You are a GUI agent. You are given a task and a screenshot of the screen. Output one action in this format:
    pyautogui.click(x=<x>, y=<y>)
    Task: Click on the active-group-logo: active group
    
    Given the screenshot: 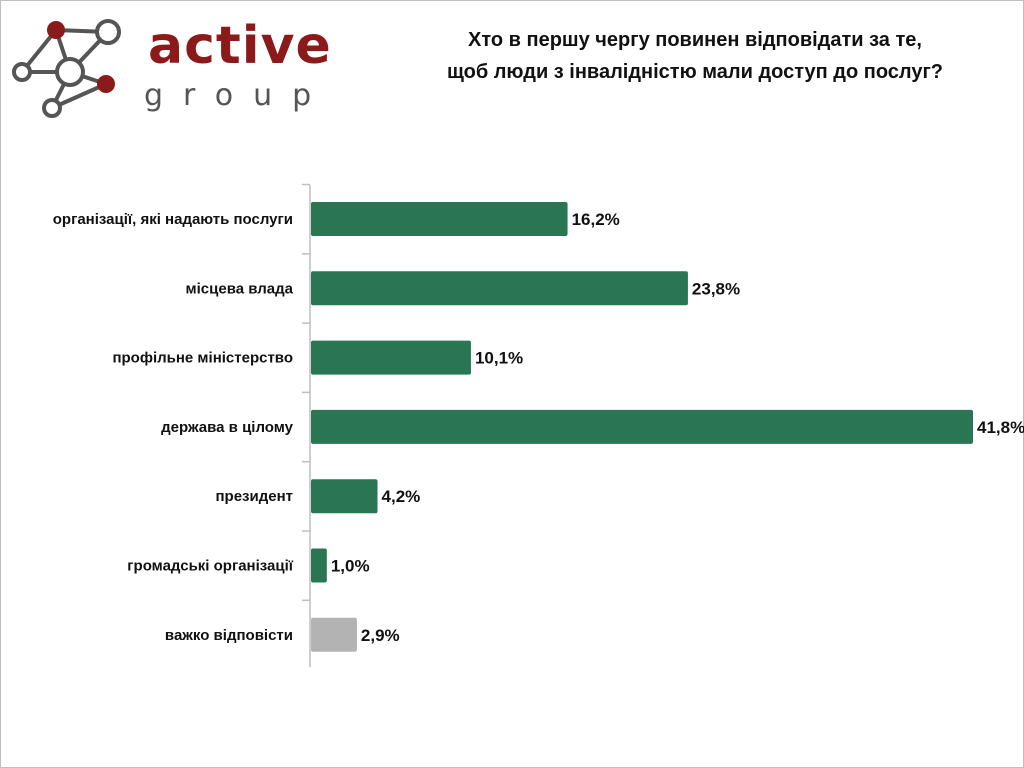 What is the action you would take?
    pyautogui.click(x=173, y=65)
    